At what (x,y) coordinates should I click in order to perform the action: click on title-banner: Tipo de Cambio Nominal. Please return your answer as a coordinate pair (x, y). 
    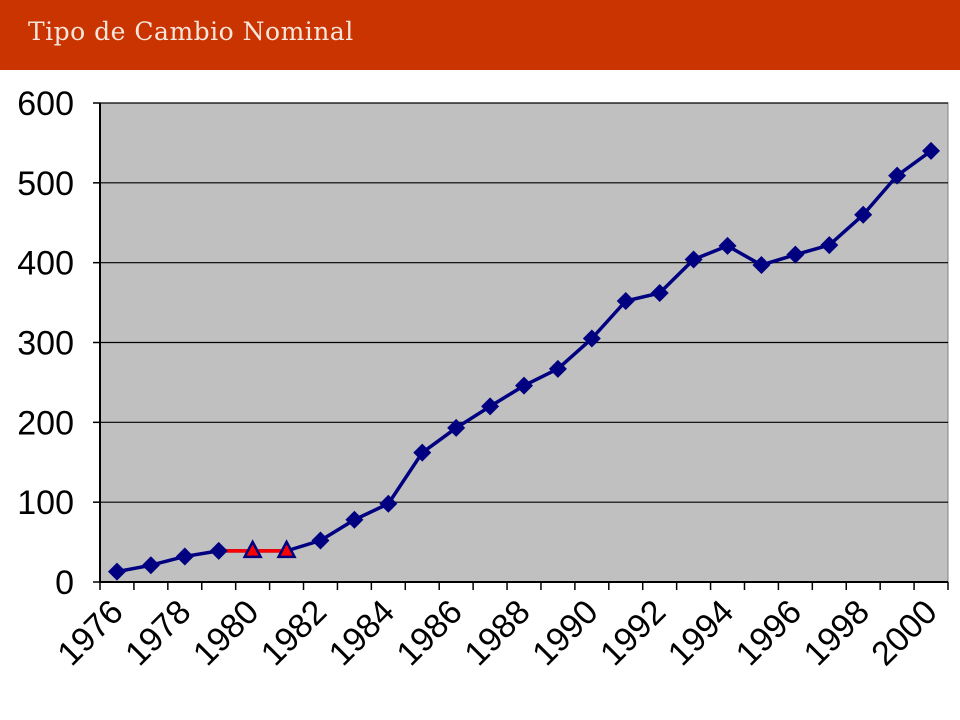
    Looking at the image, I should click on (480, 35).